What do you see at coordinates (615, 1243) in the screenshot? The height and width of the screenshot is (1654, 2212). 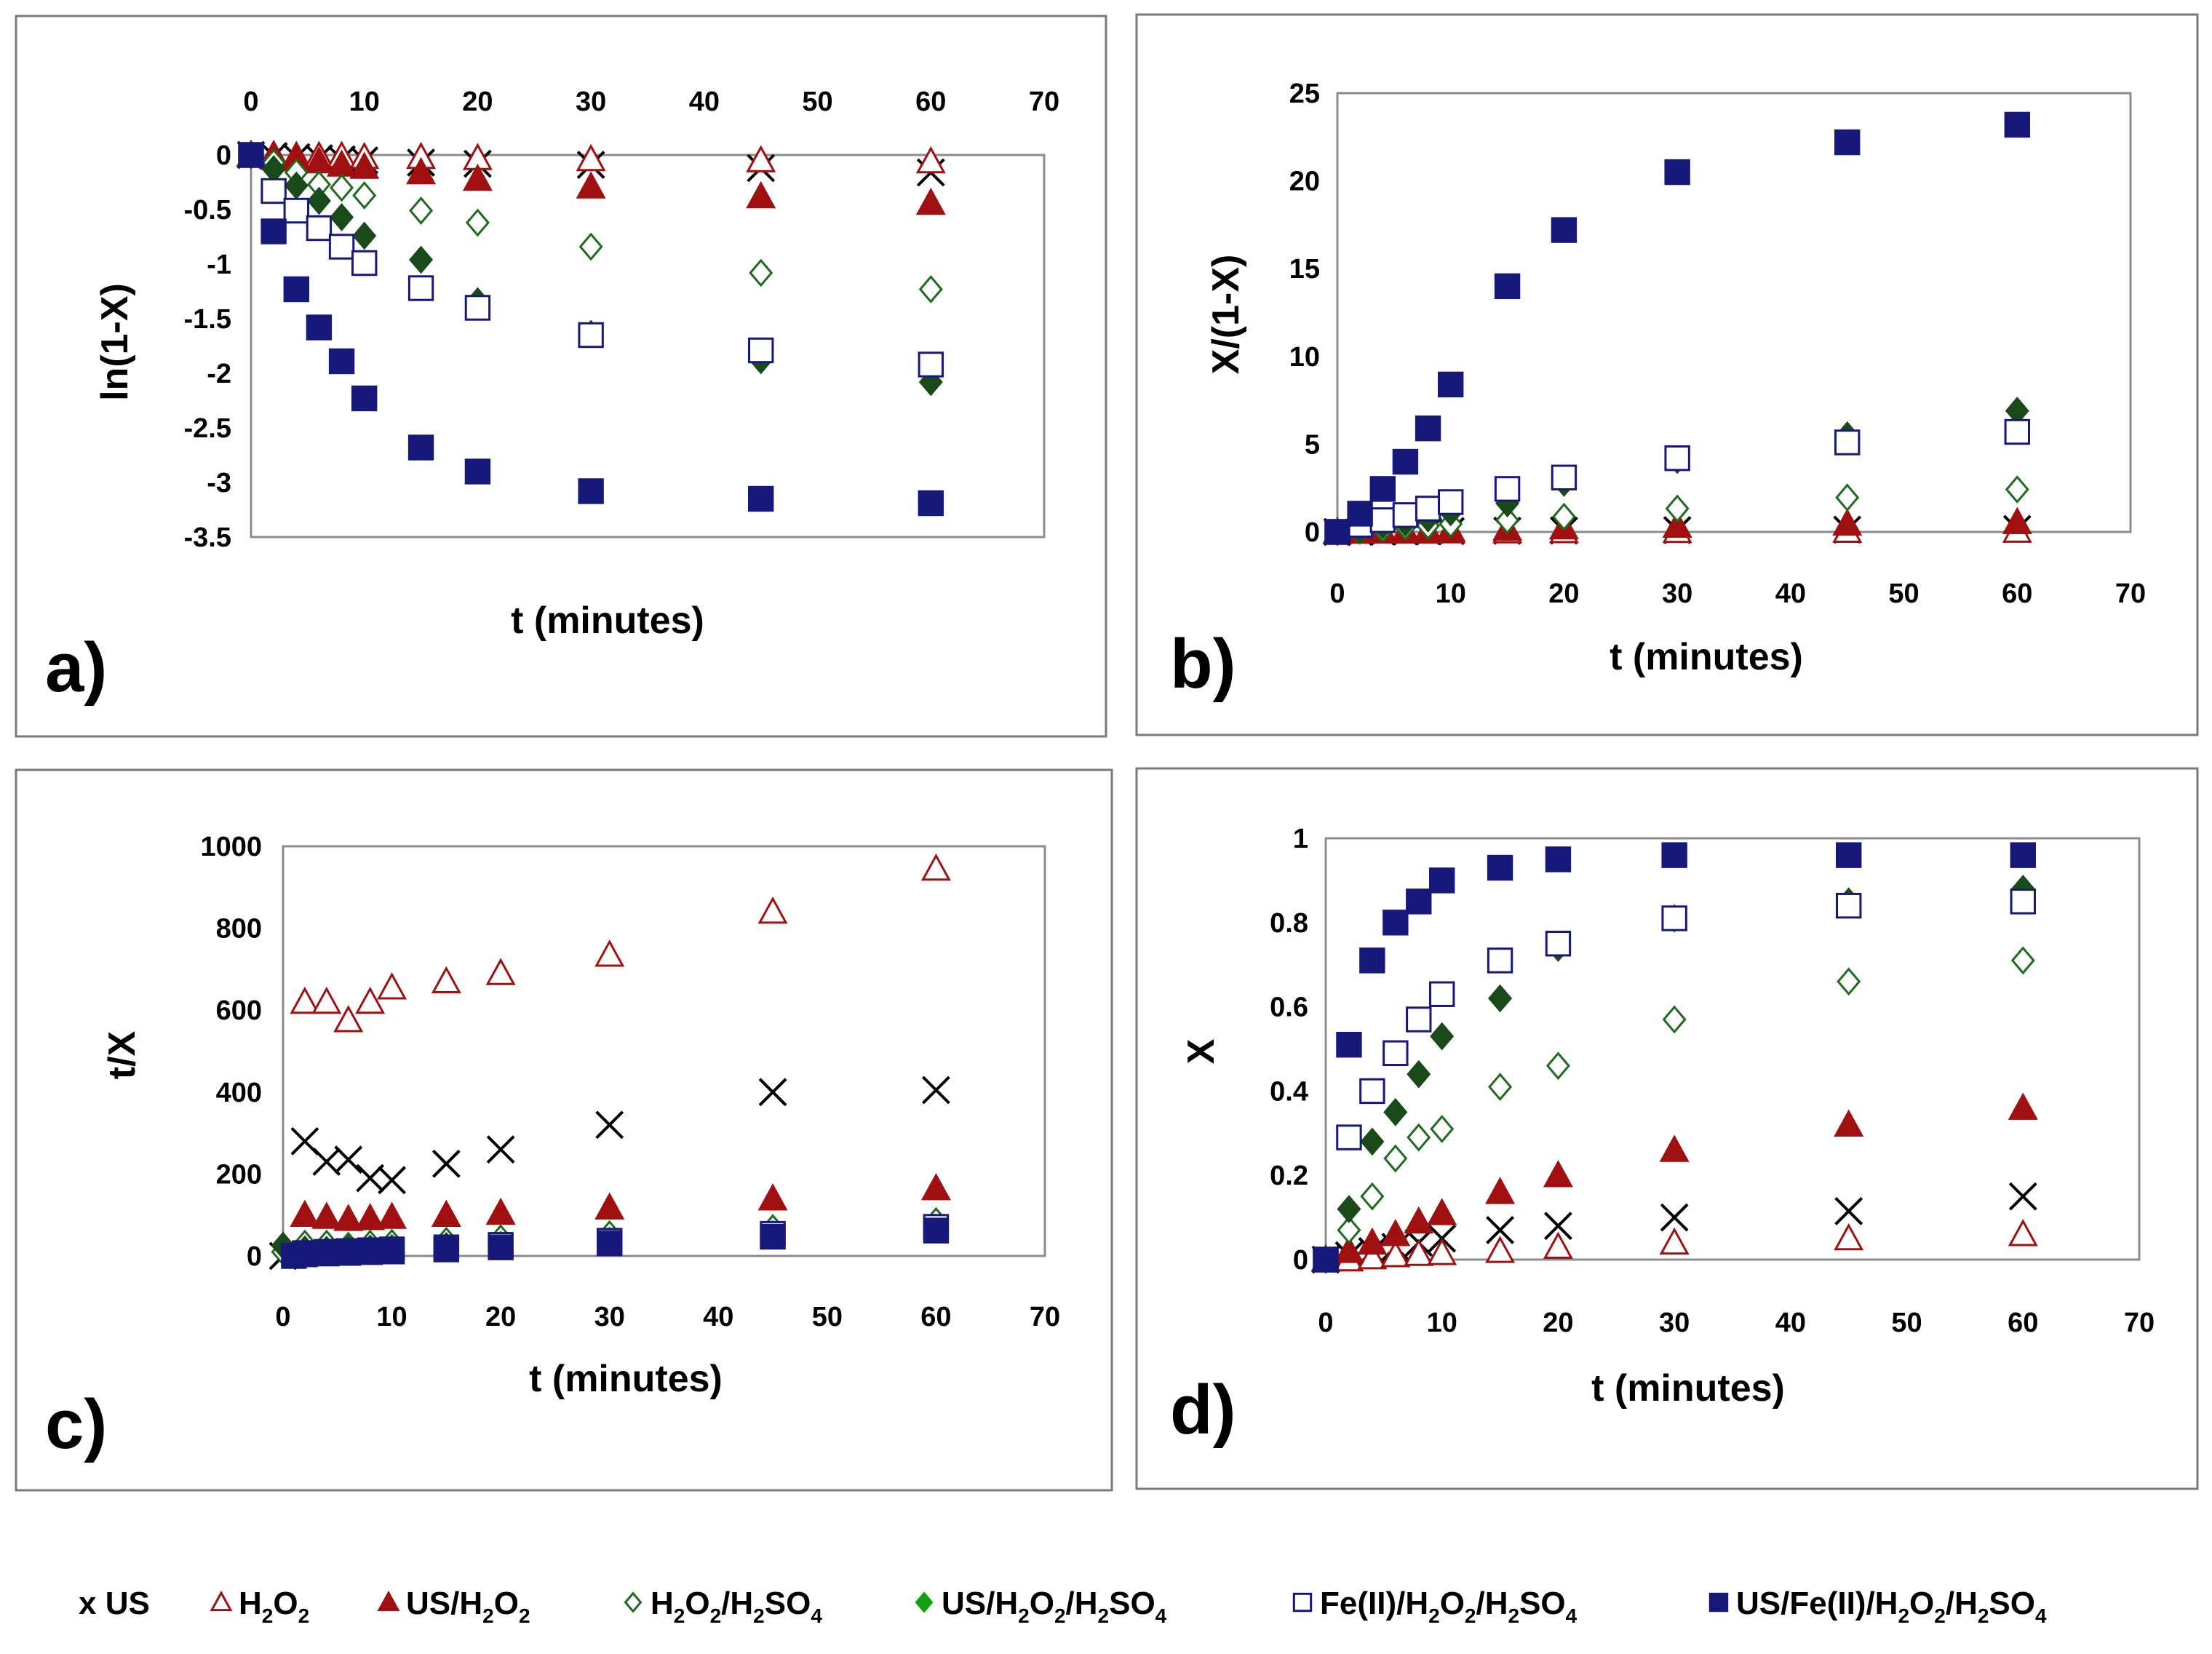 I see `panel-c-series-us_fe_h2o2_h2so4` at bounding box center [615, 1243].